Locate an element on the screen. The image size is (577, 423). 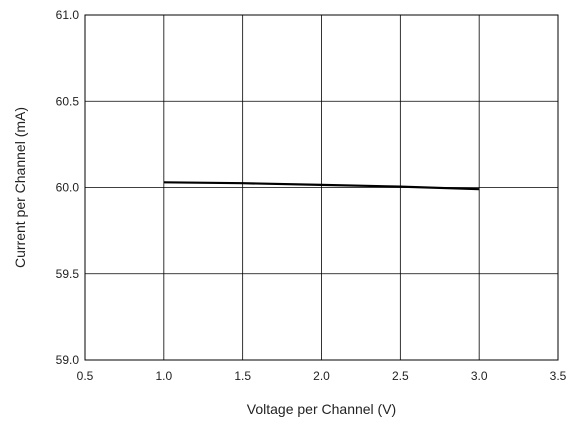
y-tick-label: 59.5 is located at coordinates (68, 274).